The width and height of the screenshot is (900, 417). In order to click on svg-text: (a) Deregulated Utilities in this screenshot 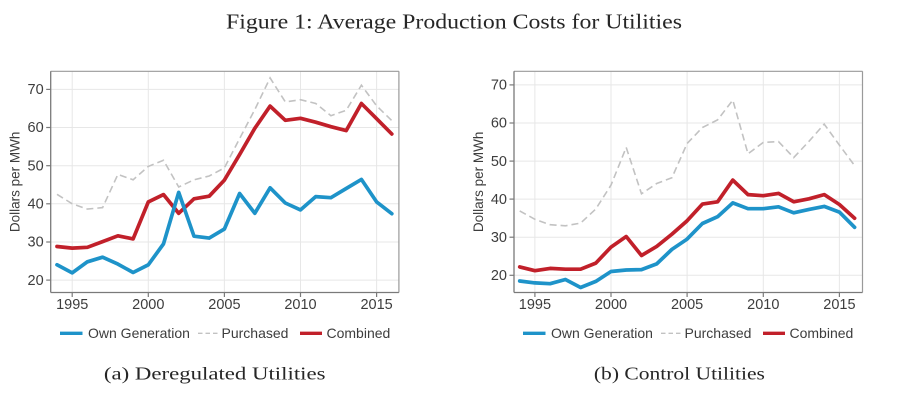, I will do `click(215, 374)`.